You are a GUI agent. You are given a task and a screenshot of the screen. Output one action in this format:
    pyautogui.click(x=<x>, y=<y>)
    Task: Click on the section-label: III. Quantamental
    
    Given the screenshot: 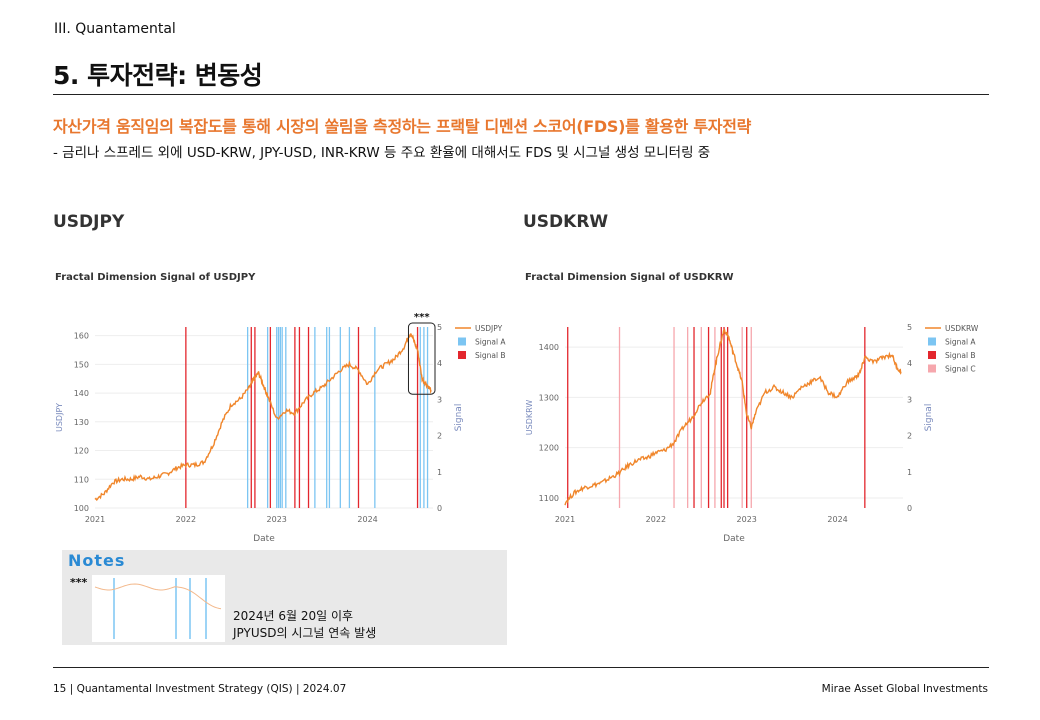 What is the action you would take?
    pyautogui.click(x=115, y=29)
    